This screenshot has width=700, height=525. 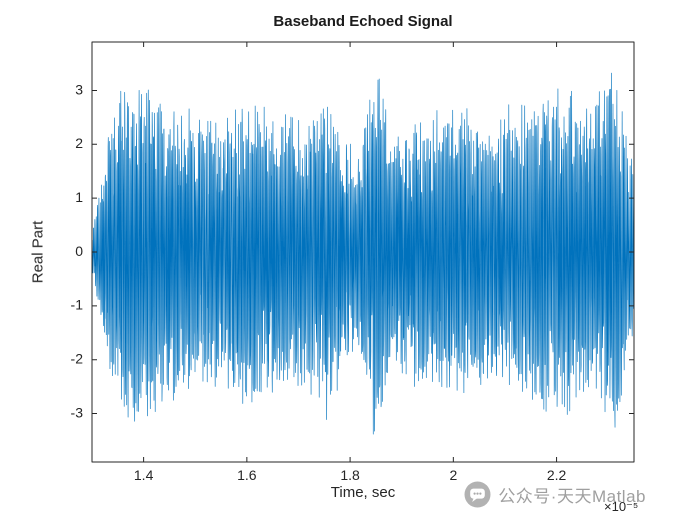 I want to click on watermark: 公众号·天天Matlab, so click(x=555, y=494).